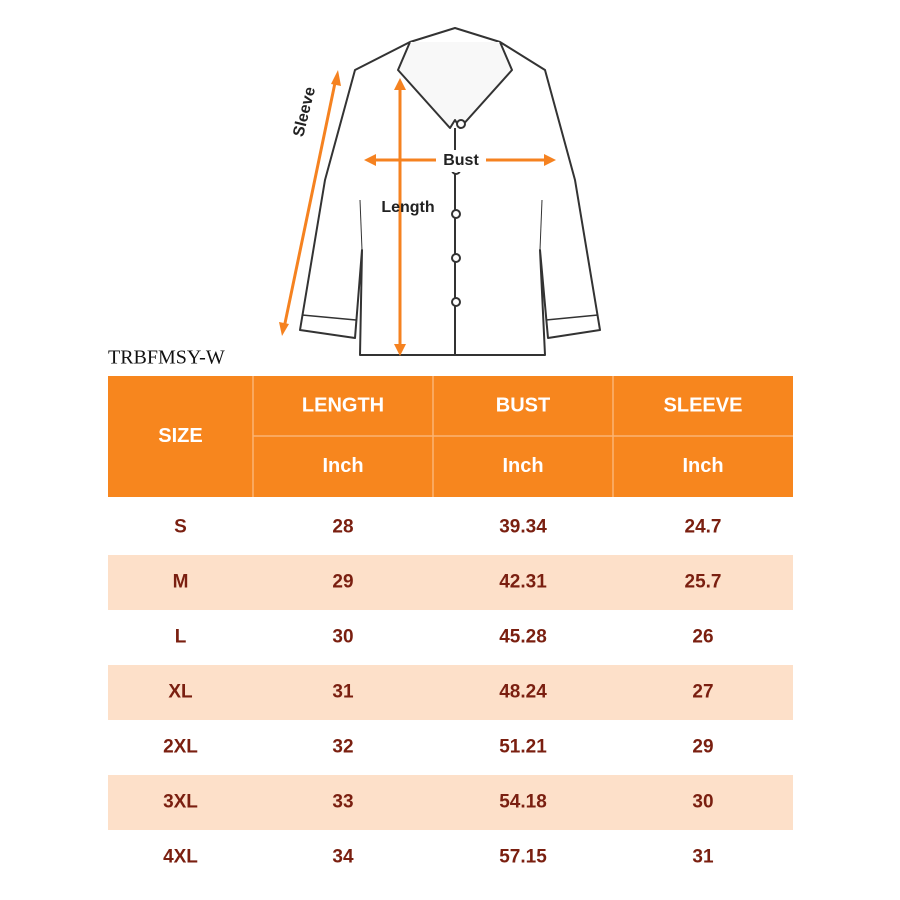  I want to click on table-cell: 45.28, so click(523, 637).